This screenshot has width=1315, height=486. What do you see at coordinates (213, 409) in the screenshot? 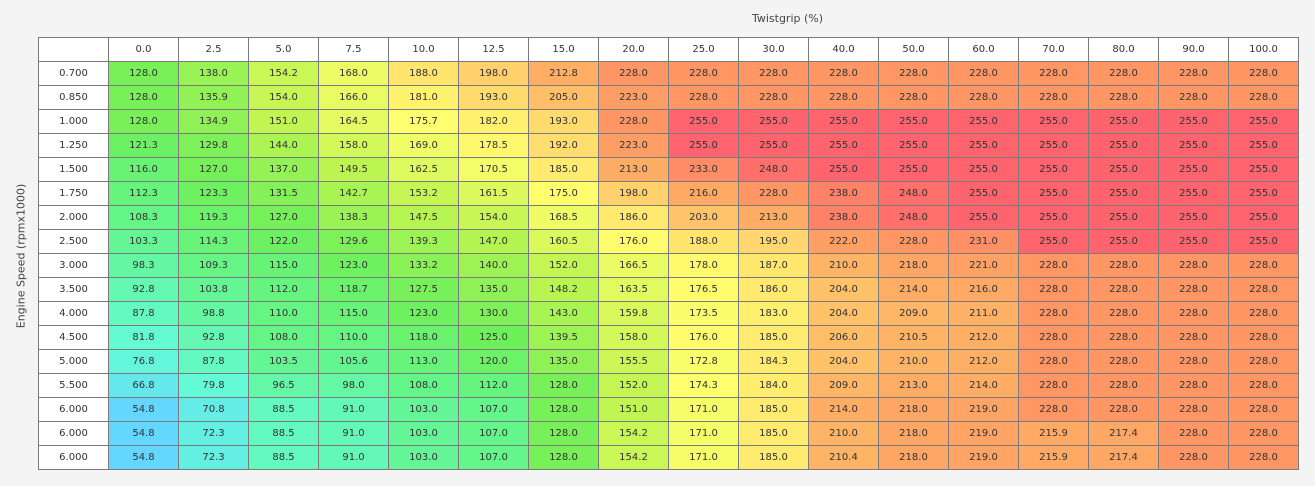
I see `map-cell: 70.8` at bounding box center [213, 409].